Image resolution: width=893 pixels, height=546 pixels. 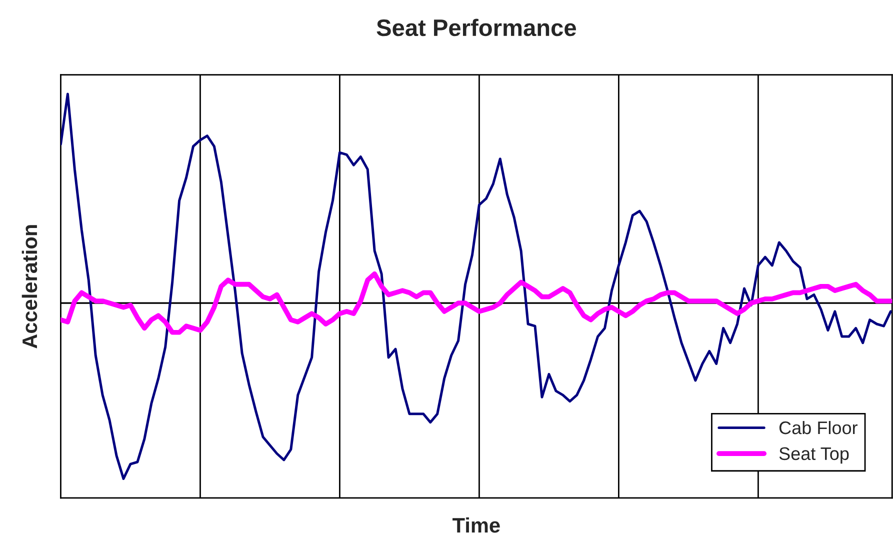 I want to click on y-axis-title: Acceleration, so click(x=30, y=286).